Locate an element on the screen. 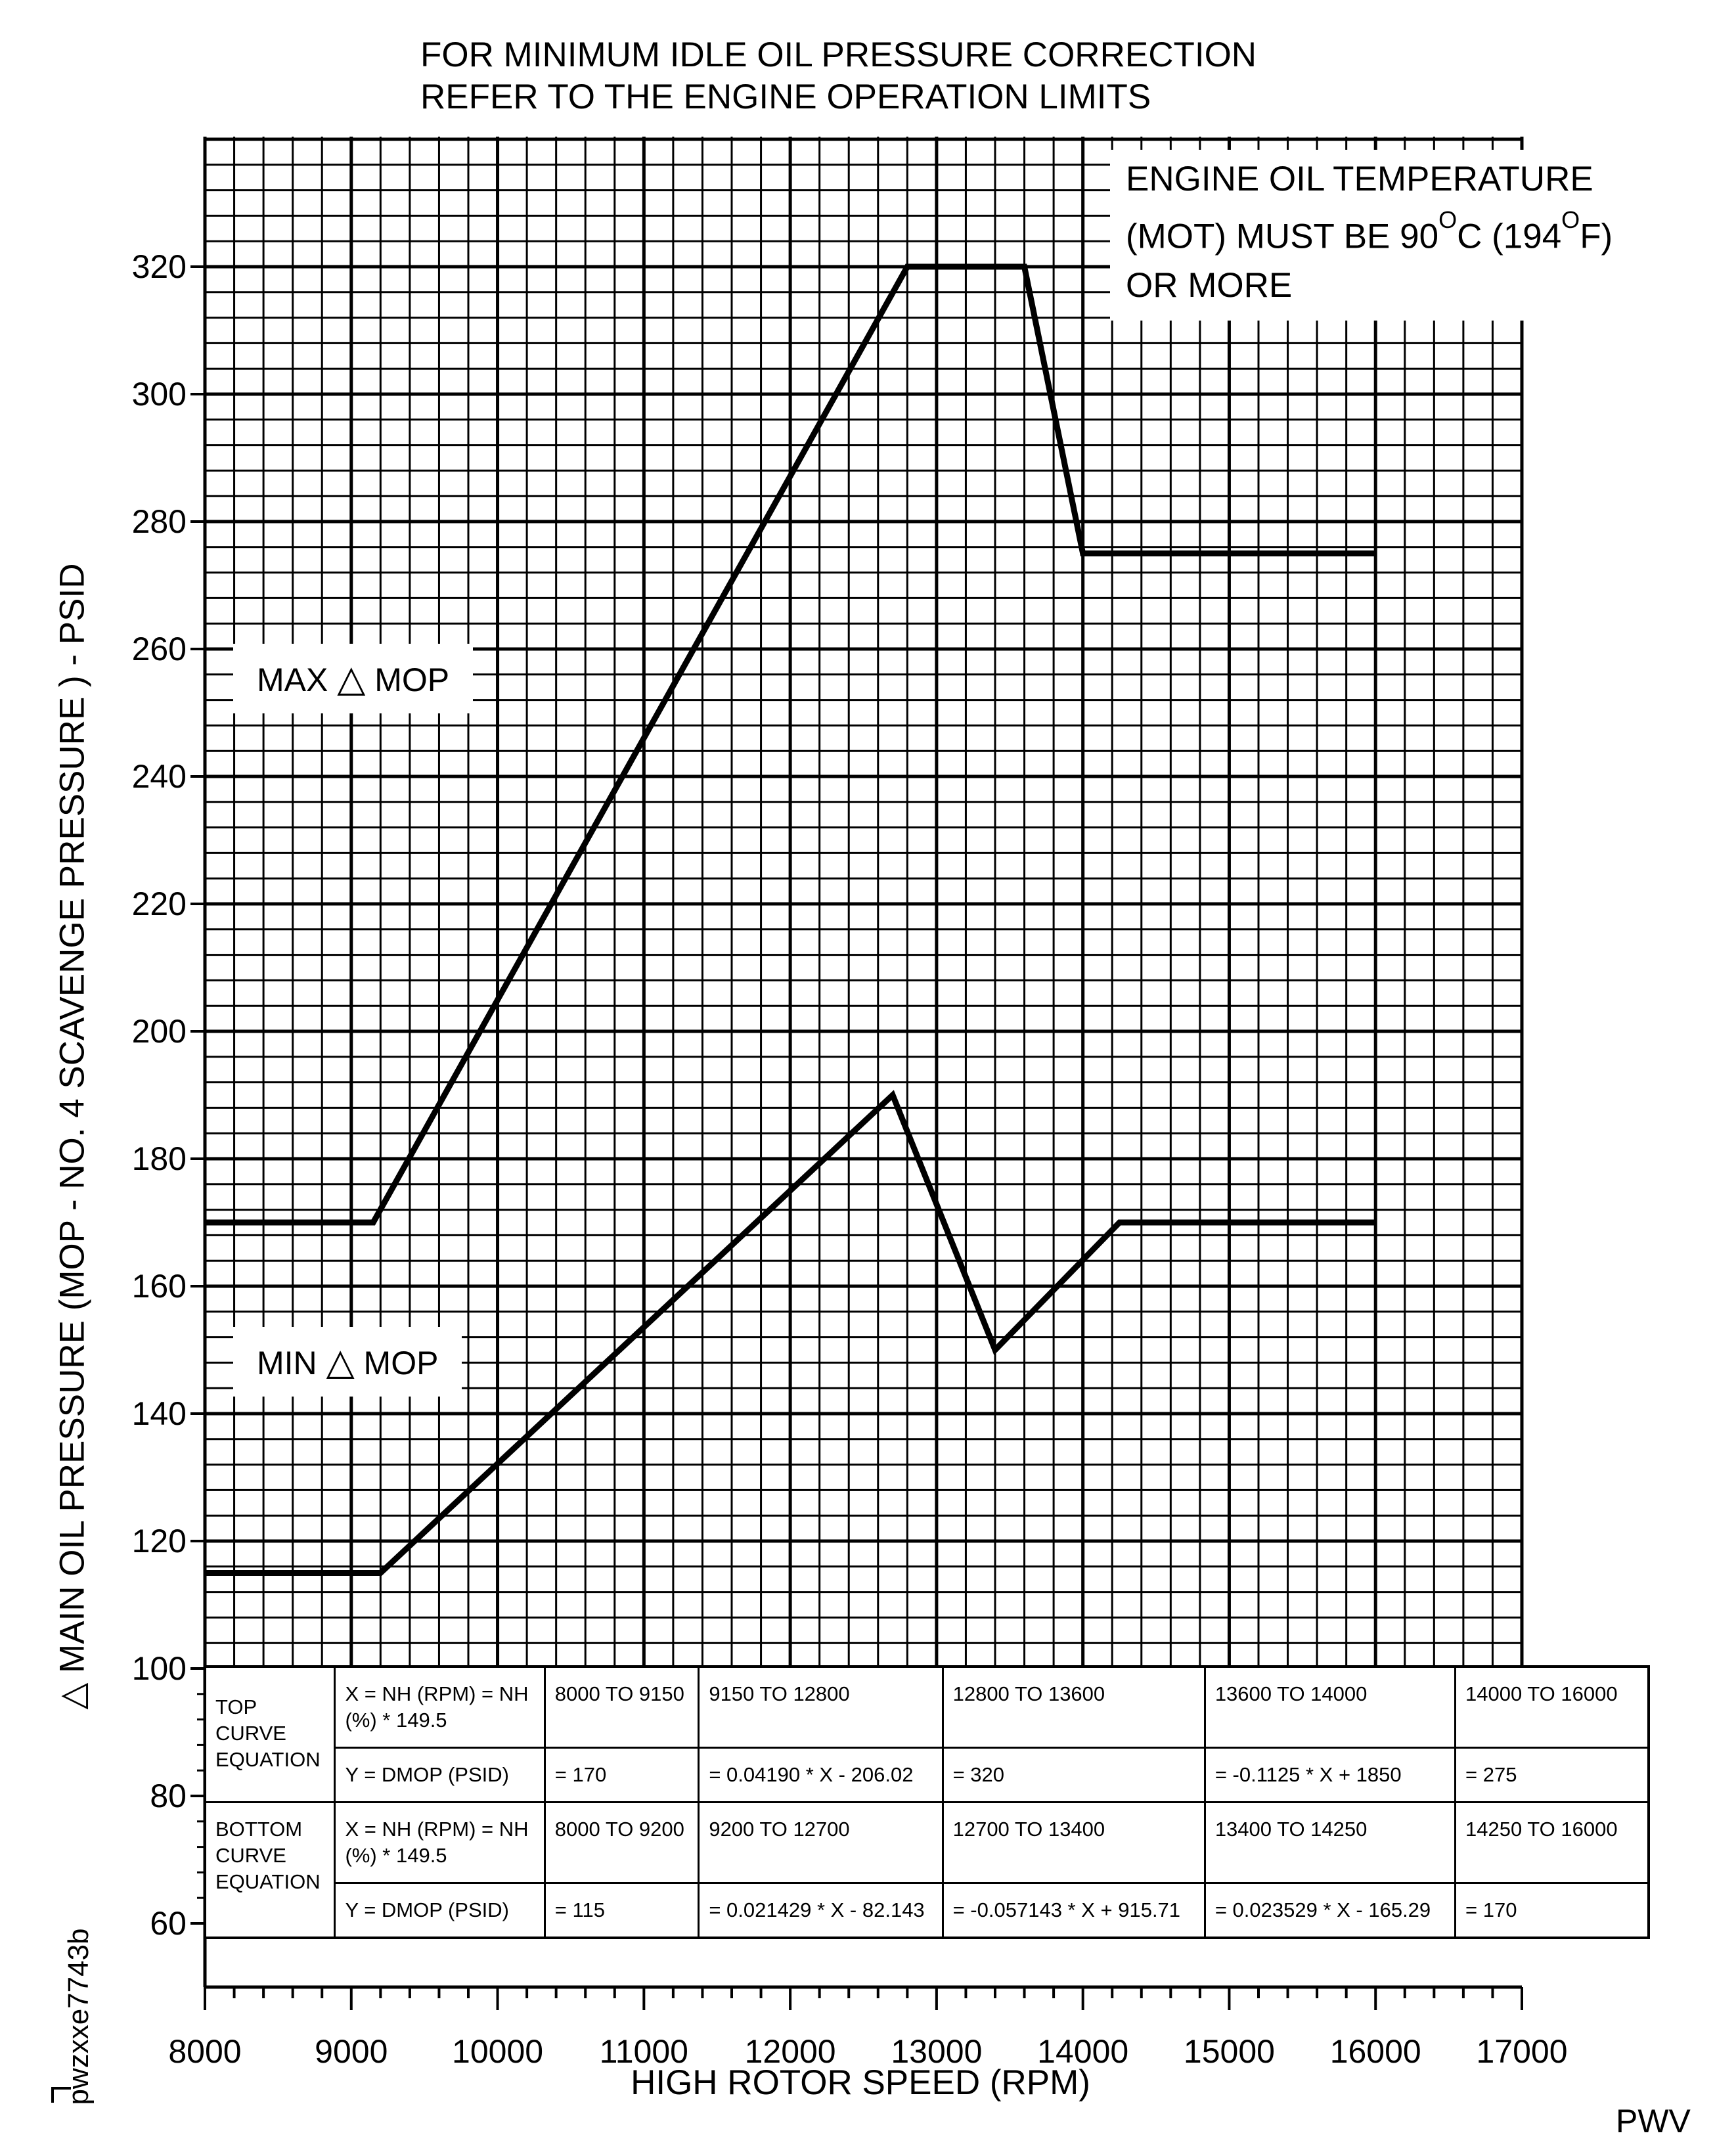  table-cell: = 320 is located at coordinates (1073, 1775).